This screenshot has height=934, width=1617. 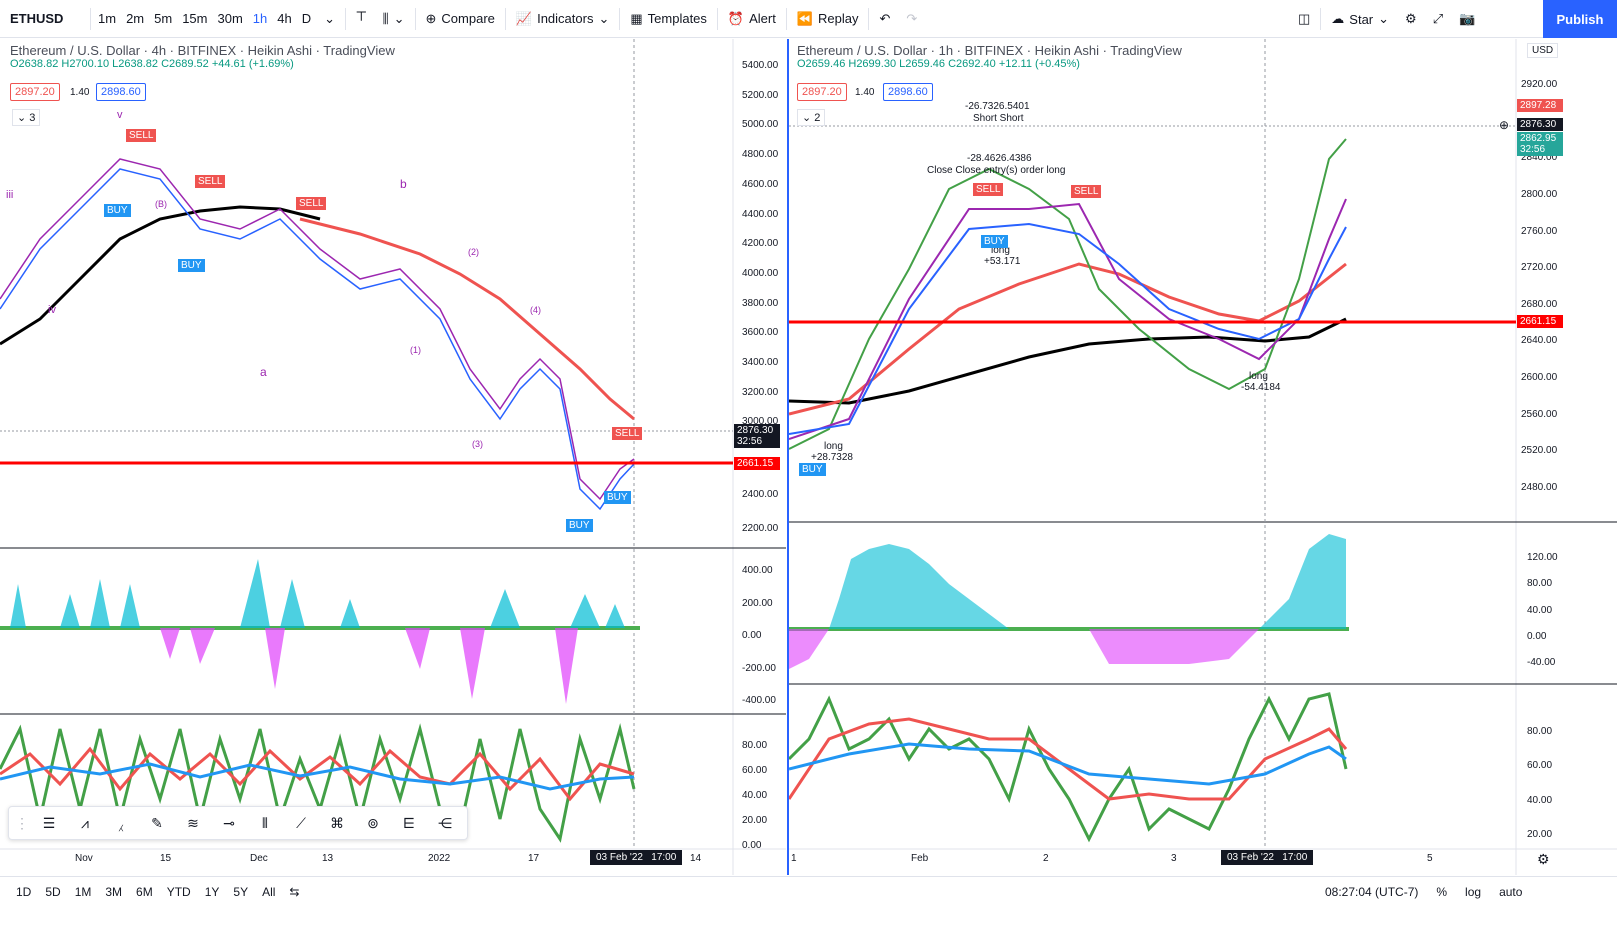 What do you see at coordinates (135, 18) in the screenshot?
I see `interval-2m: 2m` at bounding box center [135, 18].